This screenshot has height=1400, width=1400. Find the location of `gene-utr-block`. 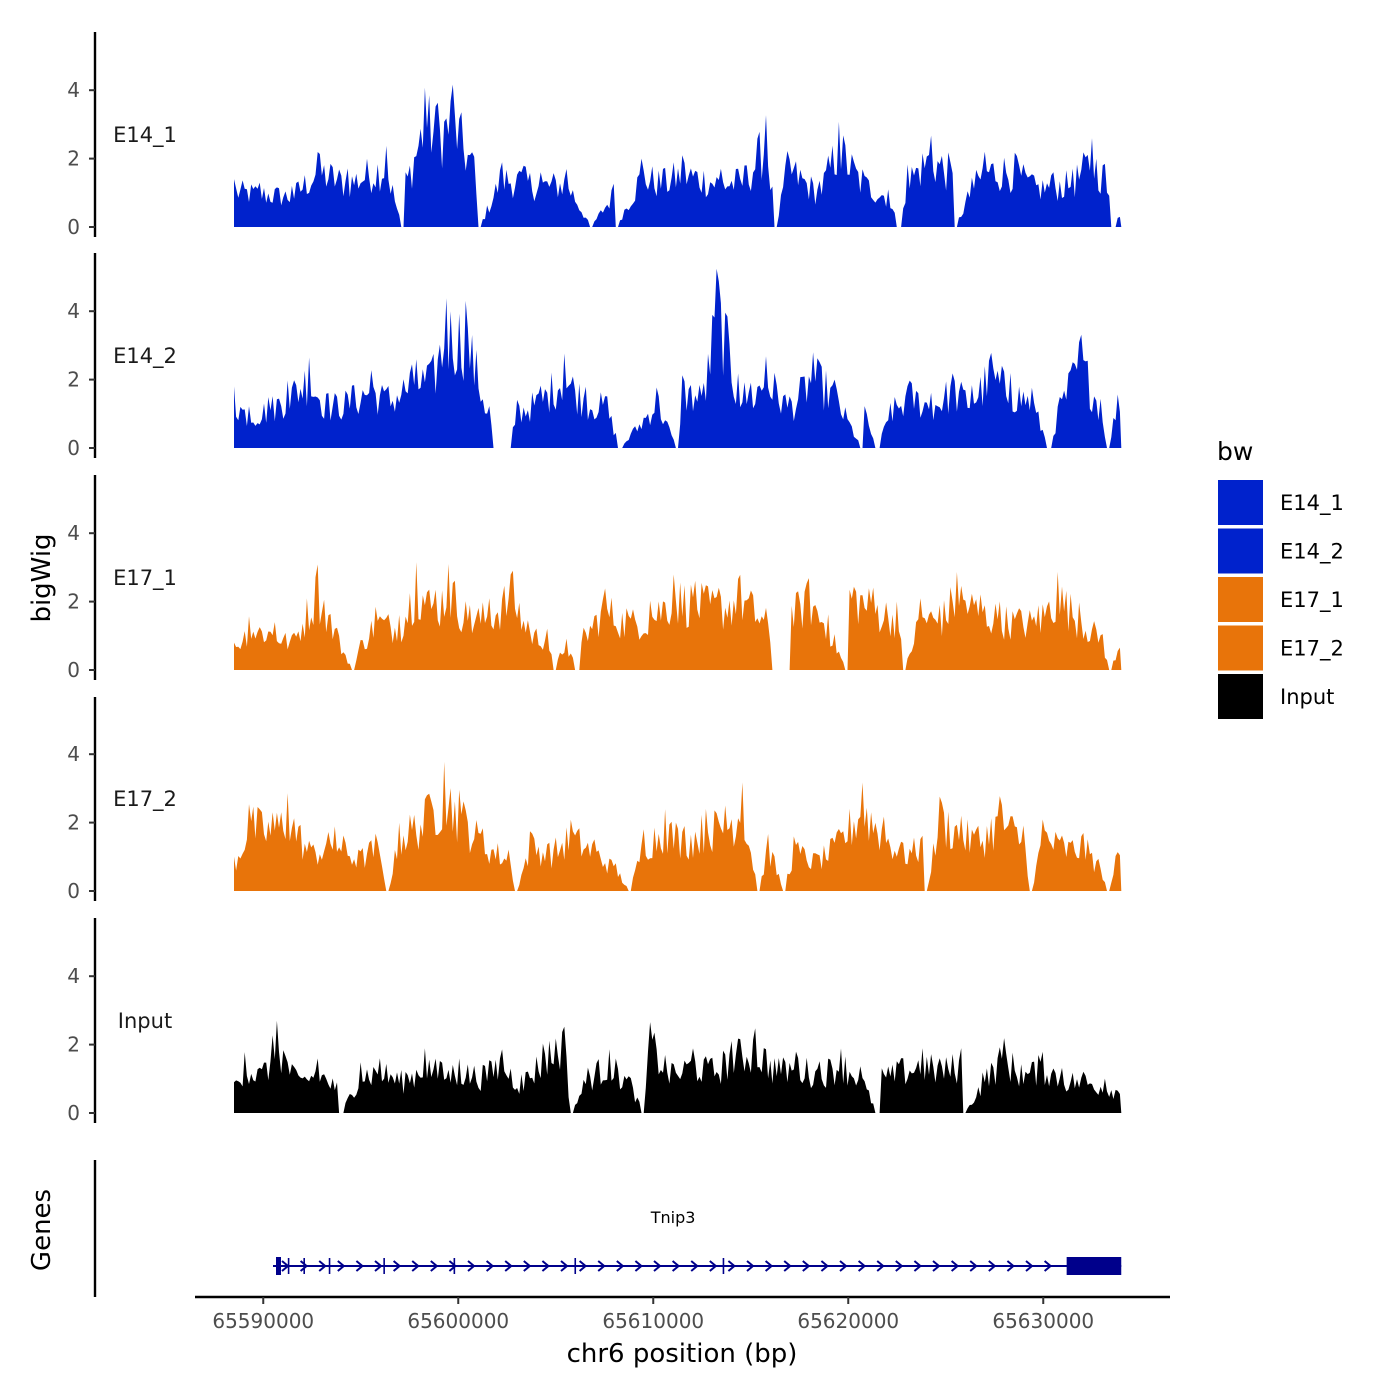

gene-utr-block is located at coordinates (1094, 1266).